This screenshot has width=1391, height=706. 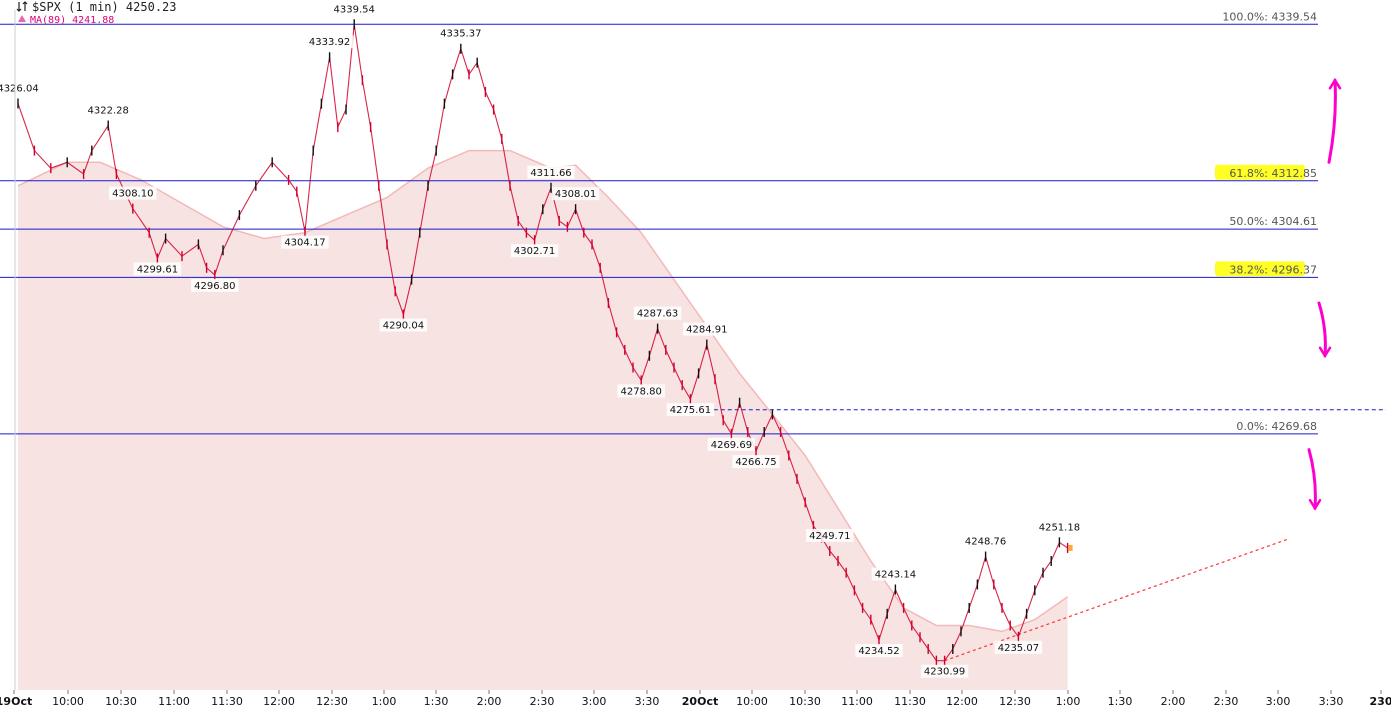 I want to click on trend-line, so click(x=1117, y=600).